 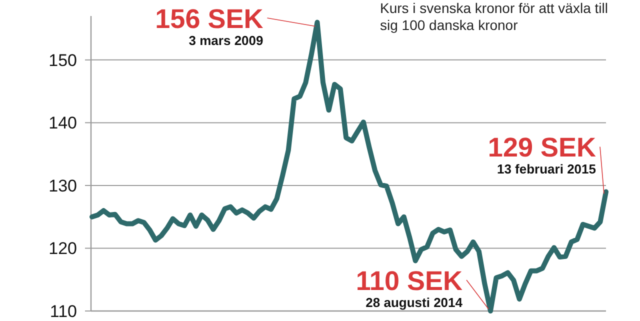 What do you see at coordinates (62, 186) in the screenshot?
I see `y-tick-label: 130` at bounding box center [62, 186].